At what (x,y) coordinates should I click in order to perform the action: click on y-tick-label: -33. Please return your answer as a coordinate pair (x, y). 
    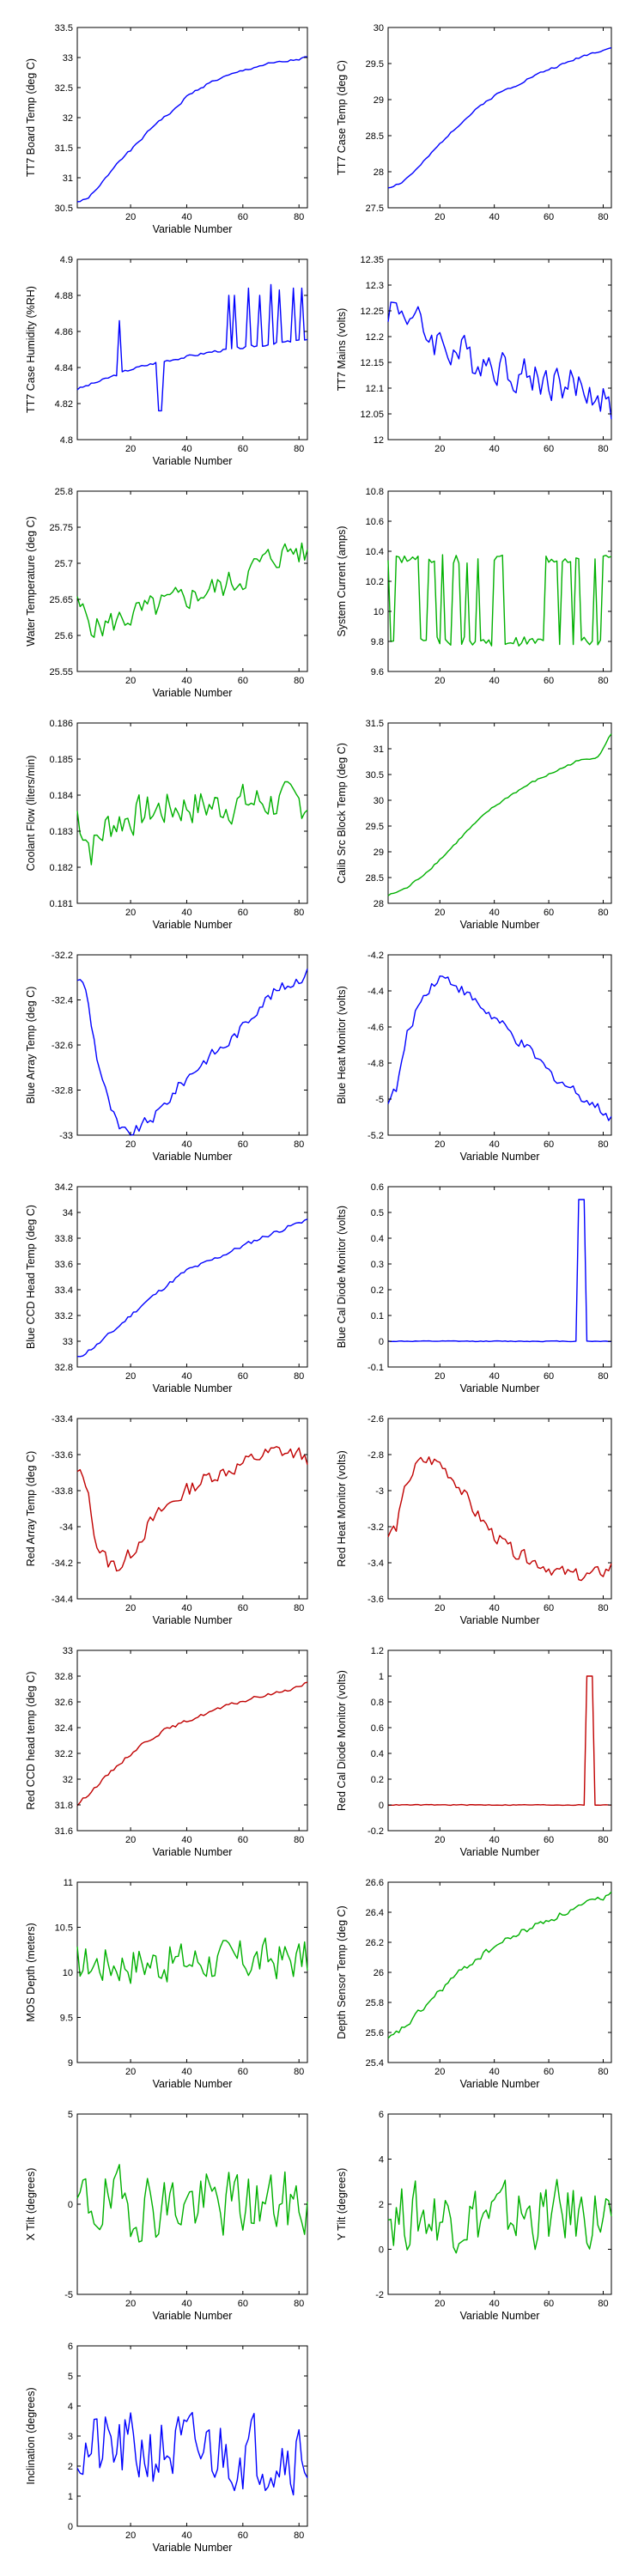
    Looking at the image, I should click on (66, 1136).